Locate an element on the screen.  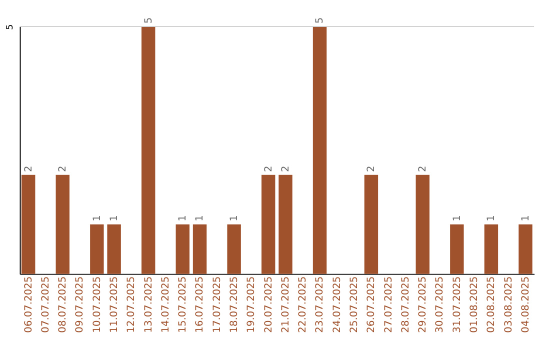
x-tick-label: 31.07.2025 is located at coordinates (457, 304).